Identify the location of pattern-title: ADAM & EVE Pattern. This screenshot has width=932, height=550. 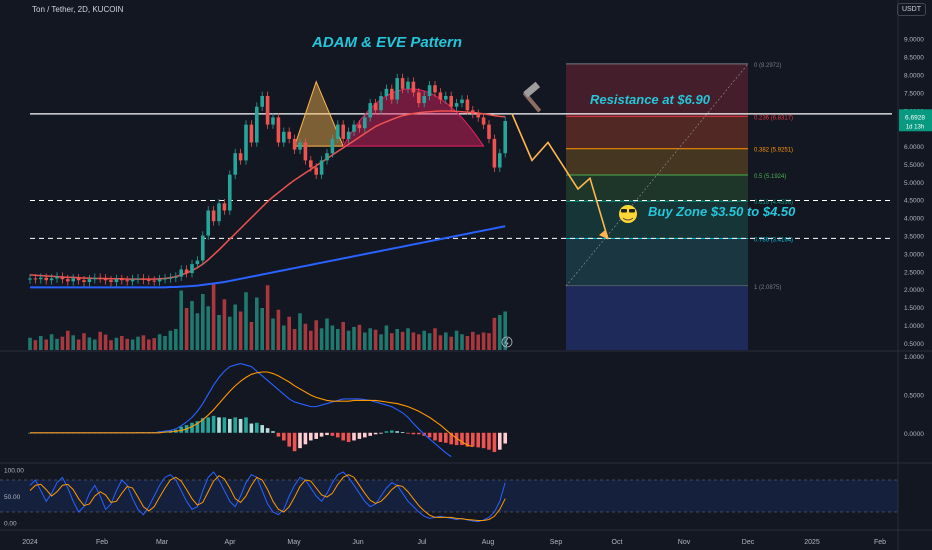
(386, 42).